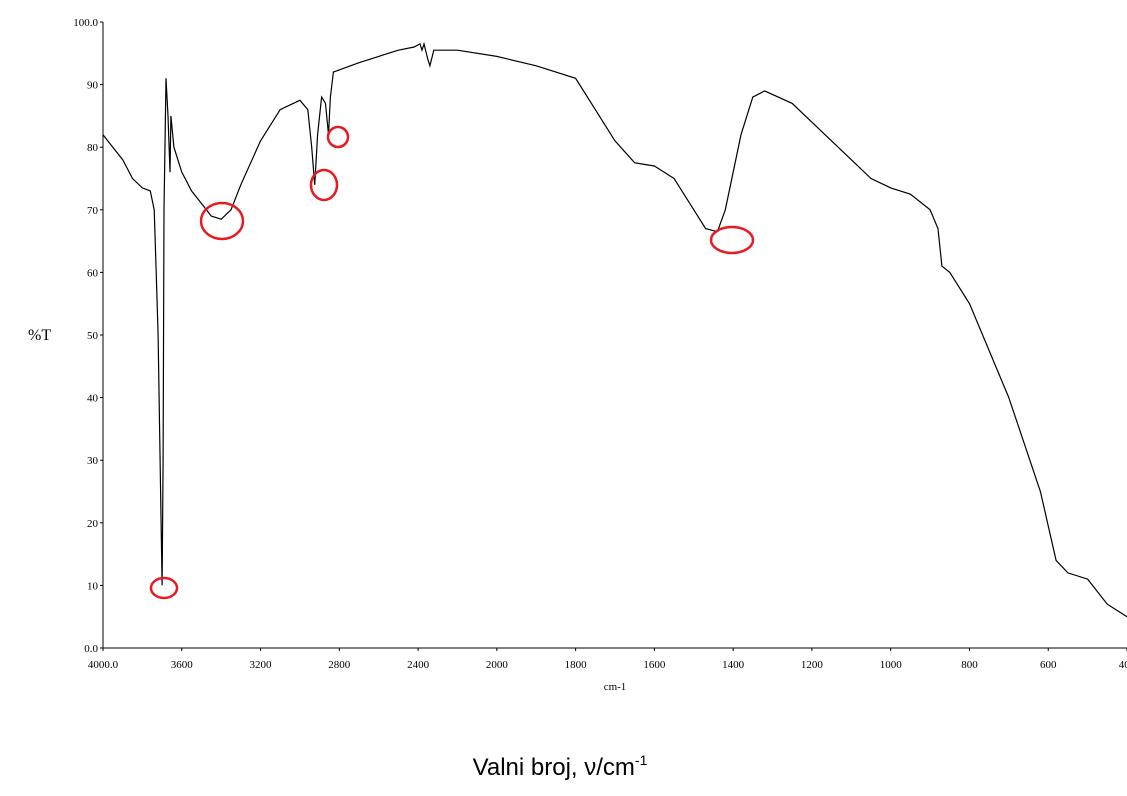  What do you see at coordinates (261, 665) in the screenshot?
I see `x-tick-label: 3200` at bounding box center [261, 665].